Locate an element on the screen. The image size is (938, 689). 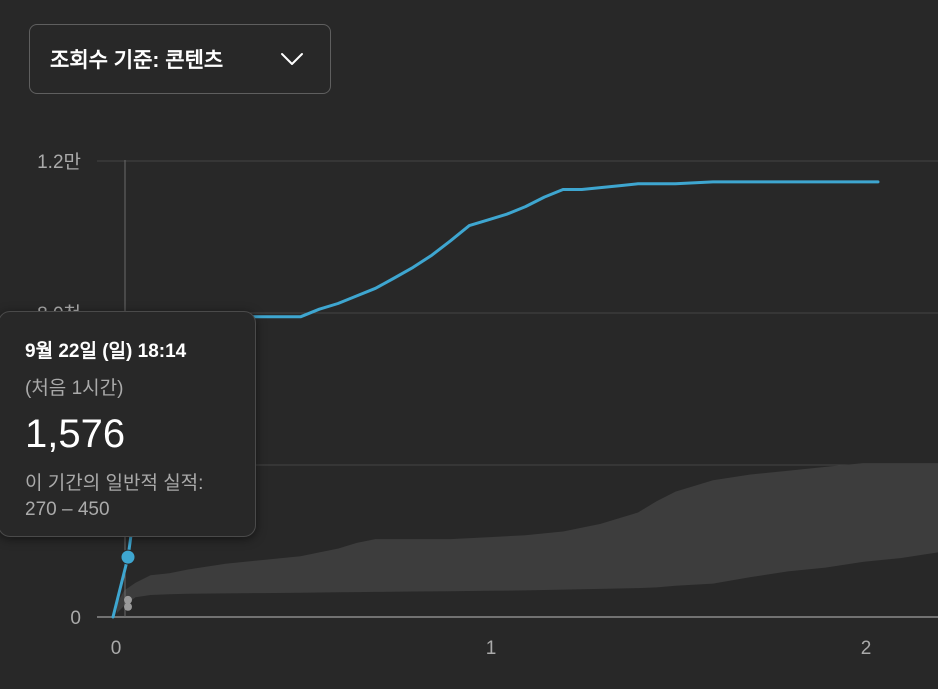
tooltip-date: 9월 22일 (일) 18:14 is located at coordinates (106, 351).